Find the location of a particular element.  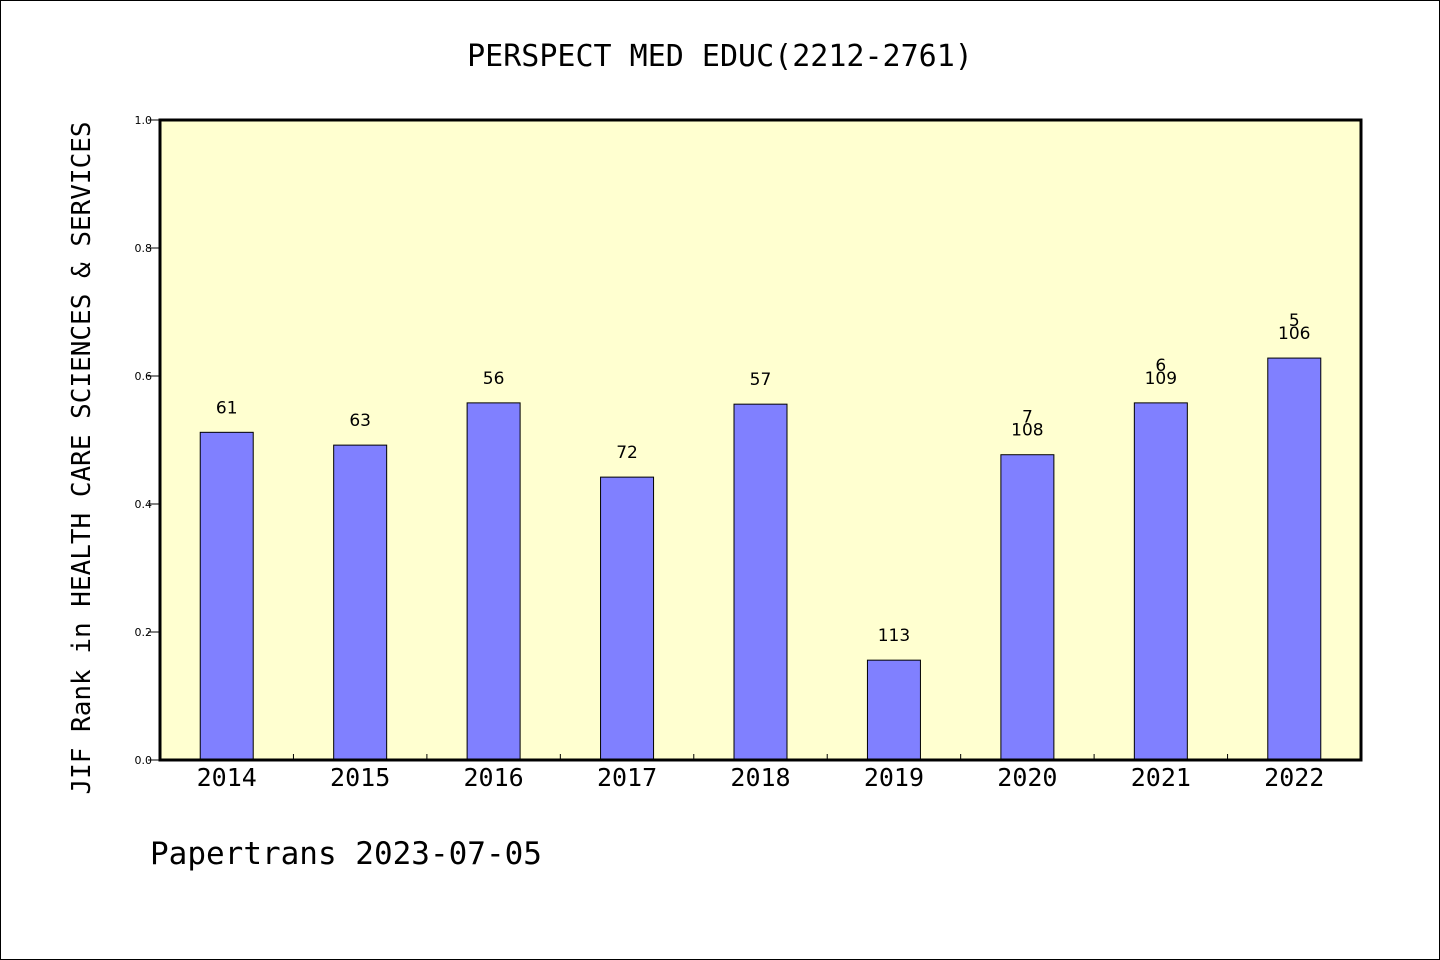

x-tick-label-2017: 2017 is located at coordinates (627, 777).